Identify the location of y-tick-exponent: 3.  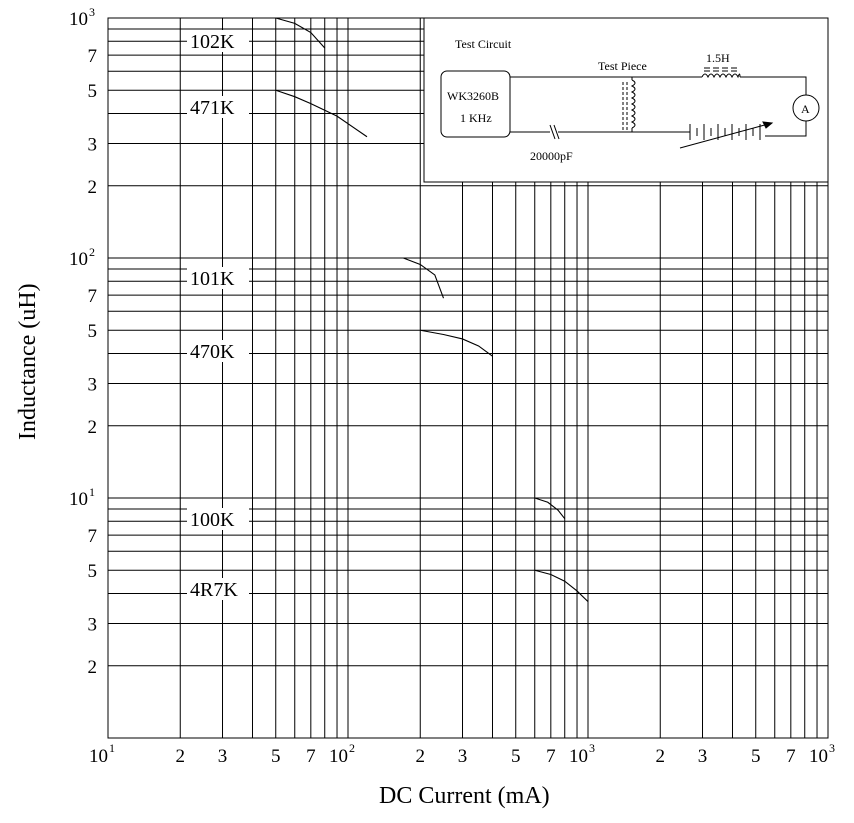
(92, 12).